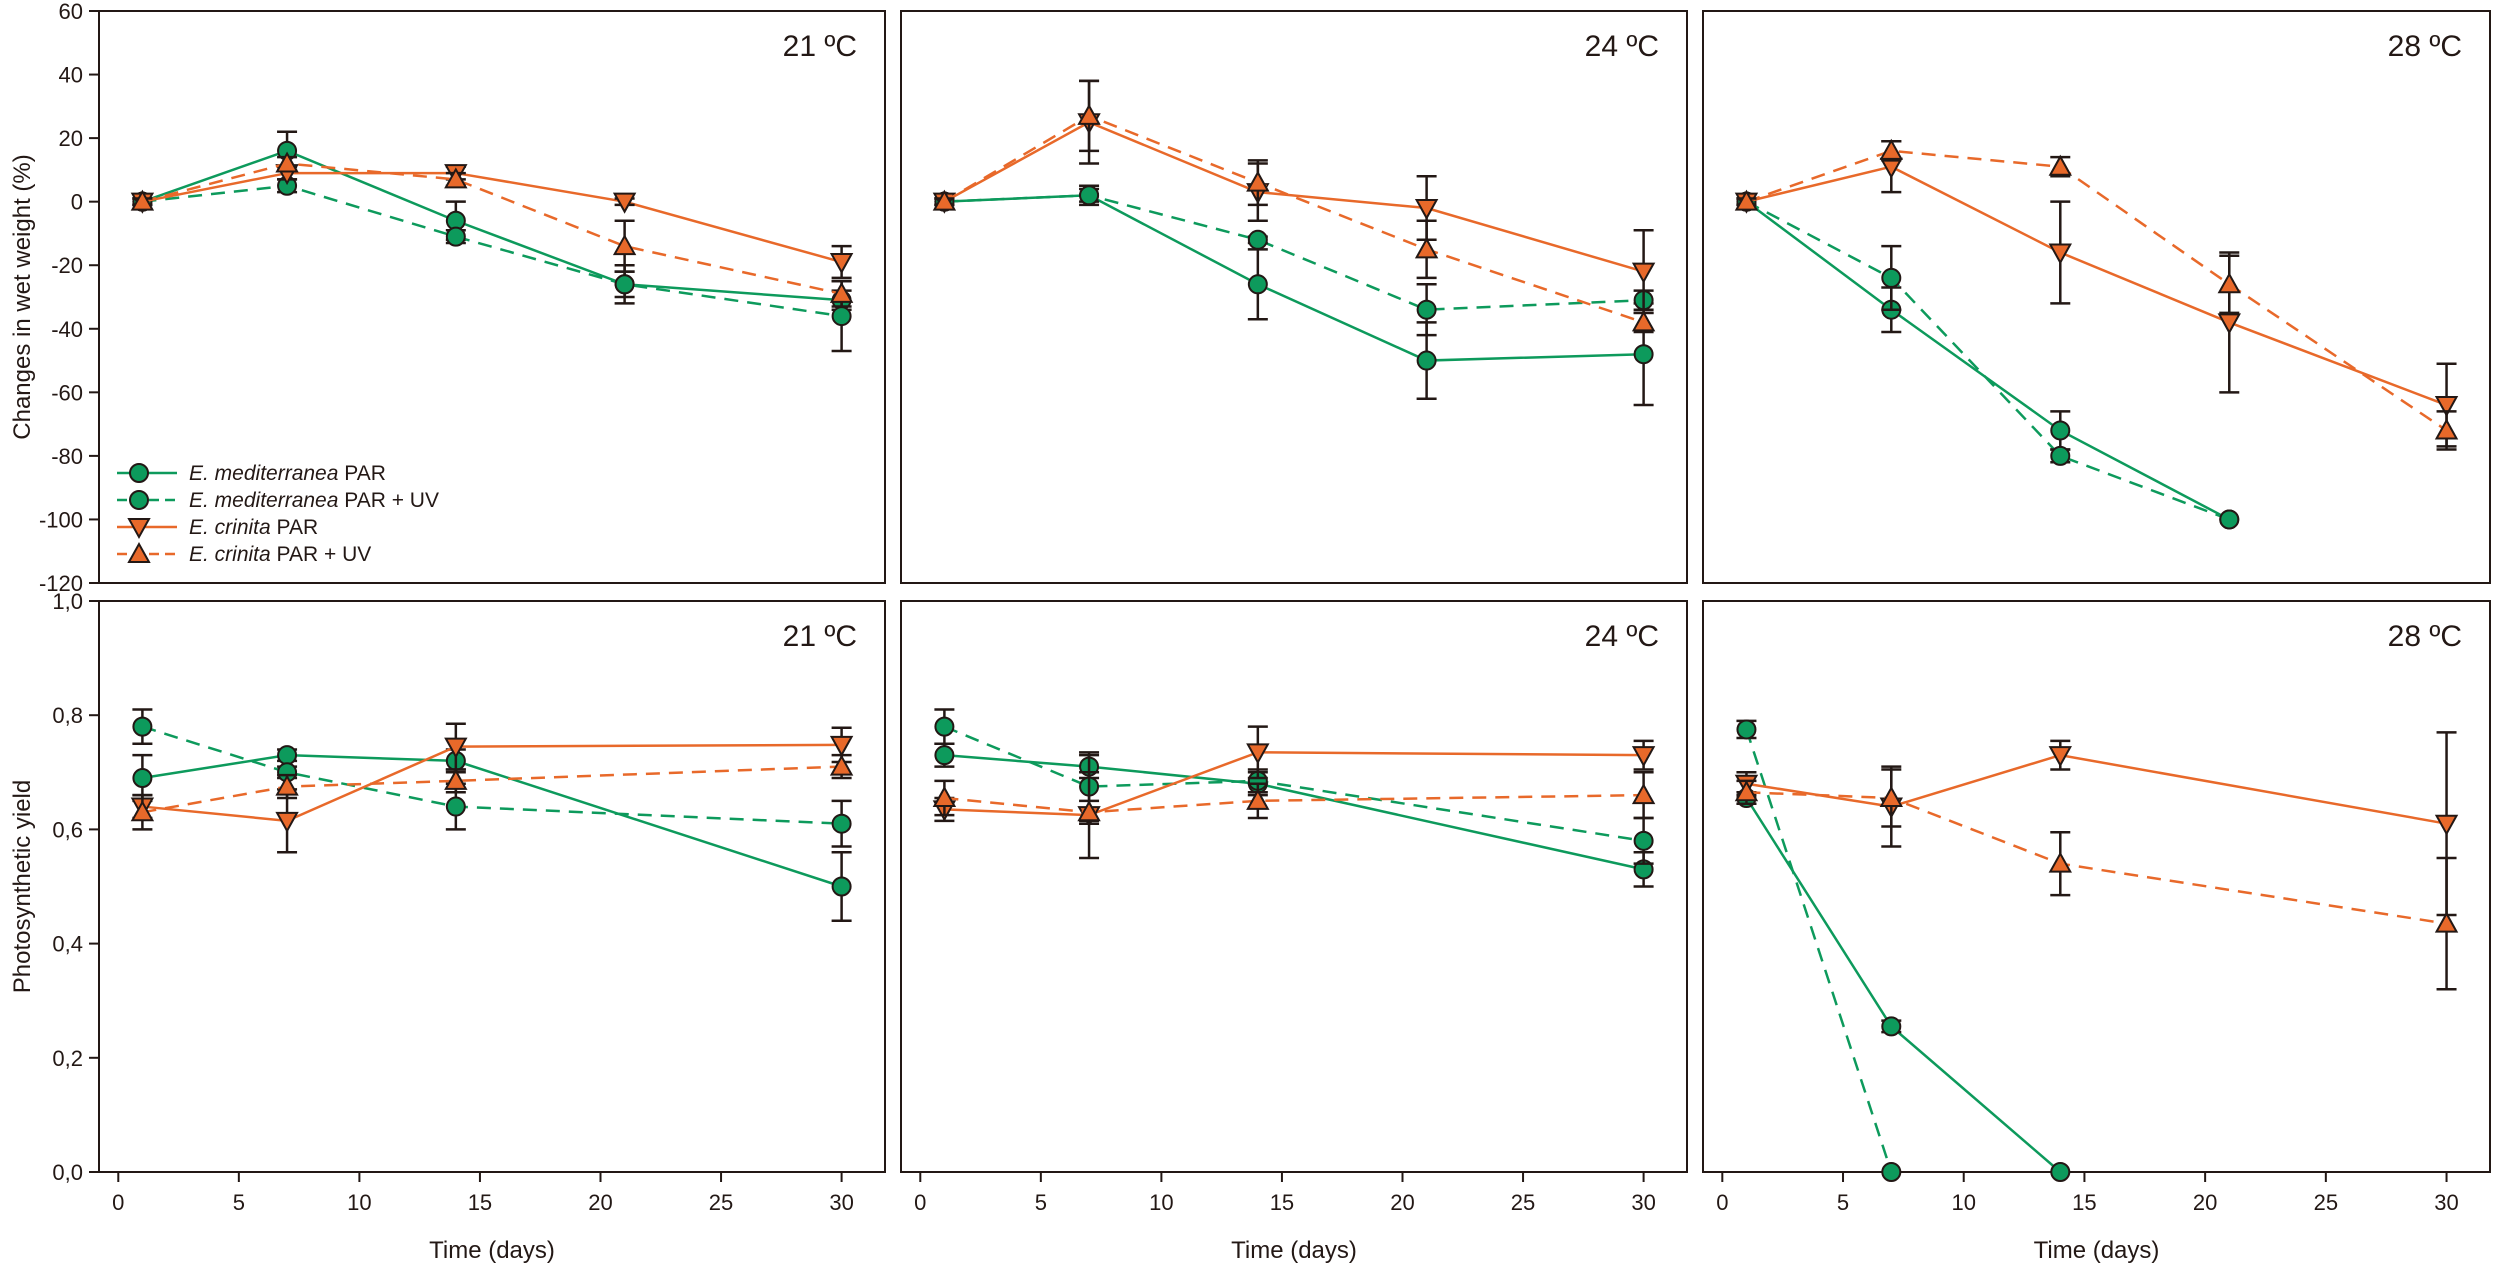 This screenshot has width=2500, height=1275. Describe the element at coordinates (841, 1202) in the screenshot. I see `x-tick-label: 30` at that location.